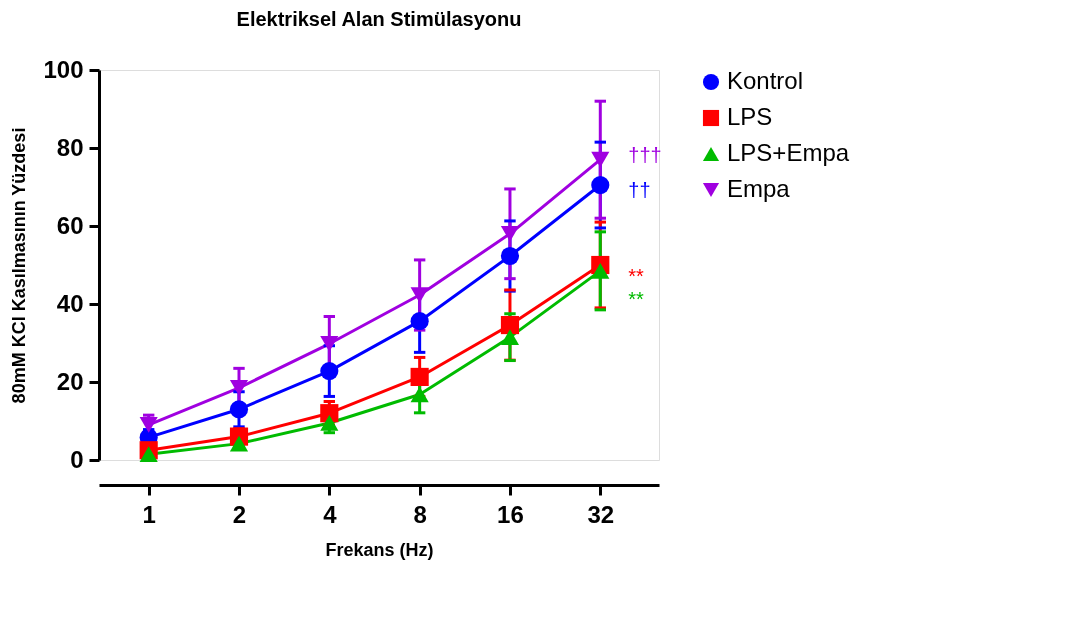 Image resolution: width=1074 pixels, height=621 pixels. What do you see at coordinates (63, 69) in the screenshot?
I see `y-tick-label: 100` at bounding box center [63, 69].